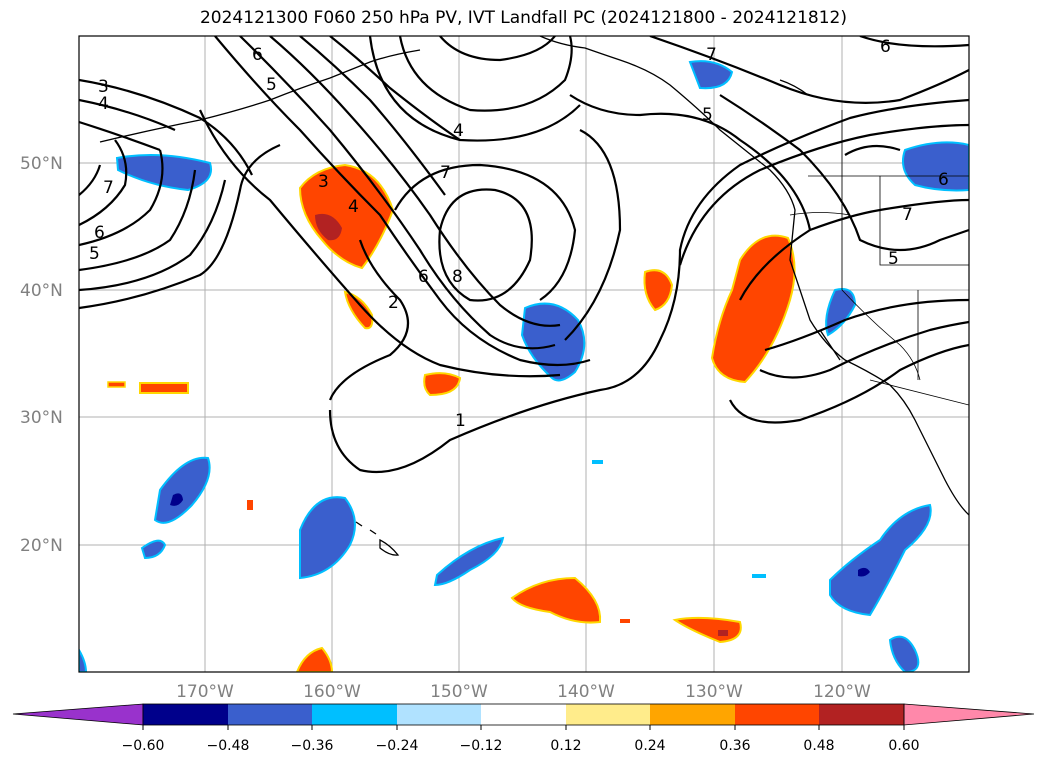  I want to click on colorbar-ticks, so click(523, 727).